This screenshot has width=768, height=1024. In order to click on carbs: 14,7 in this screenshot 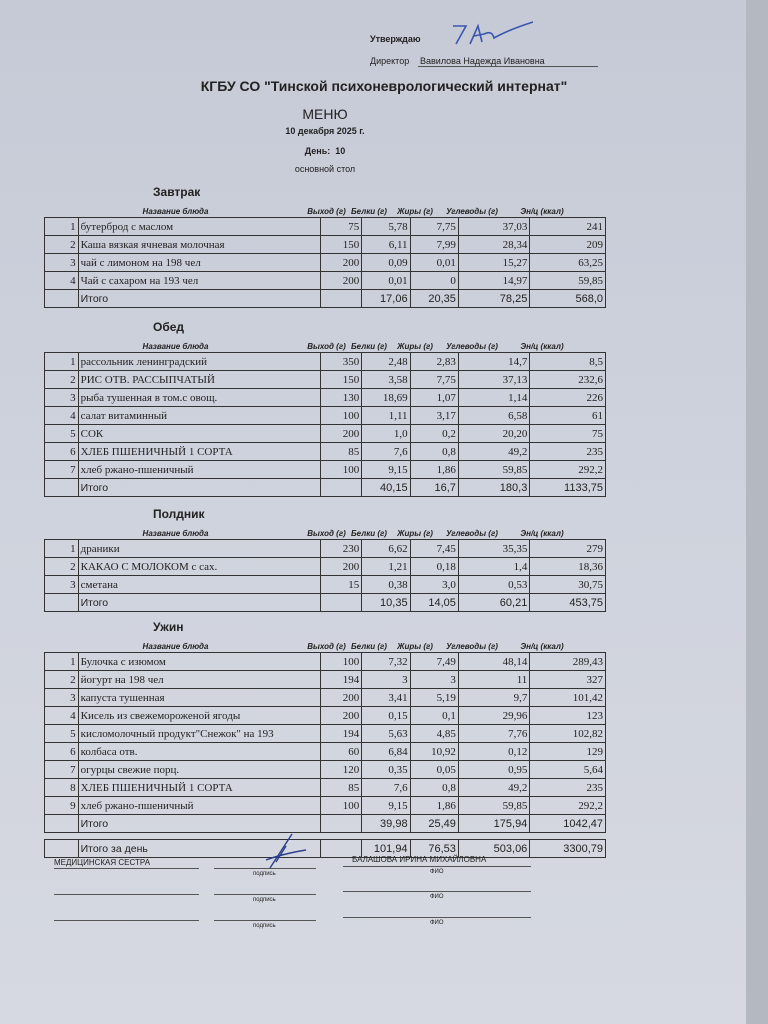, I will do `click(494, 361)`.